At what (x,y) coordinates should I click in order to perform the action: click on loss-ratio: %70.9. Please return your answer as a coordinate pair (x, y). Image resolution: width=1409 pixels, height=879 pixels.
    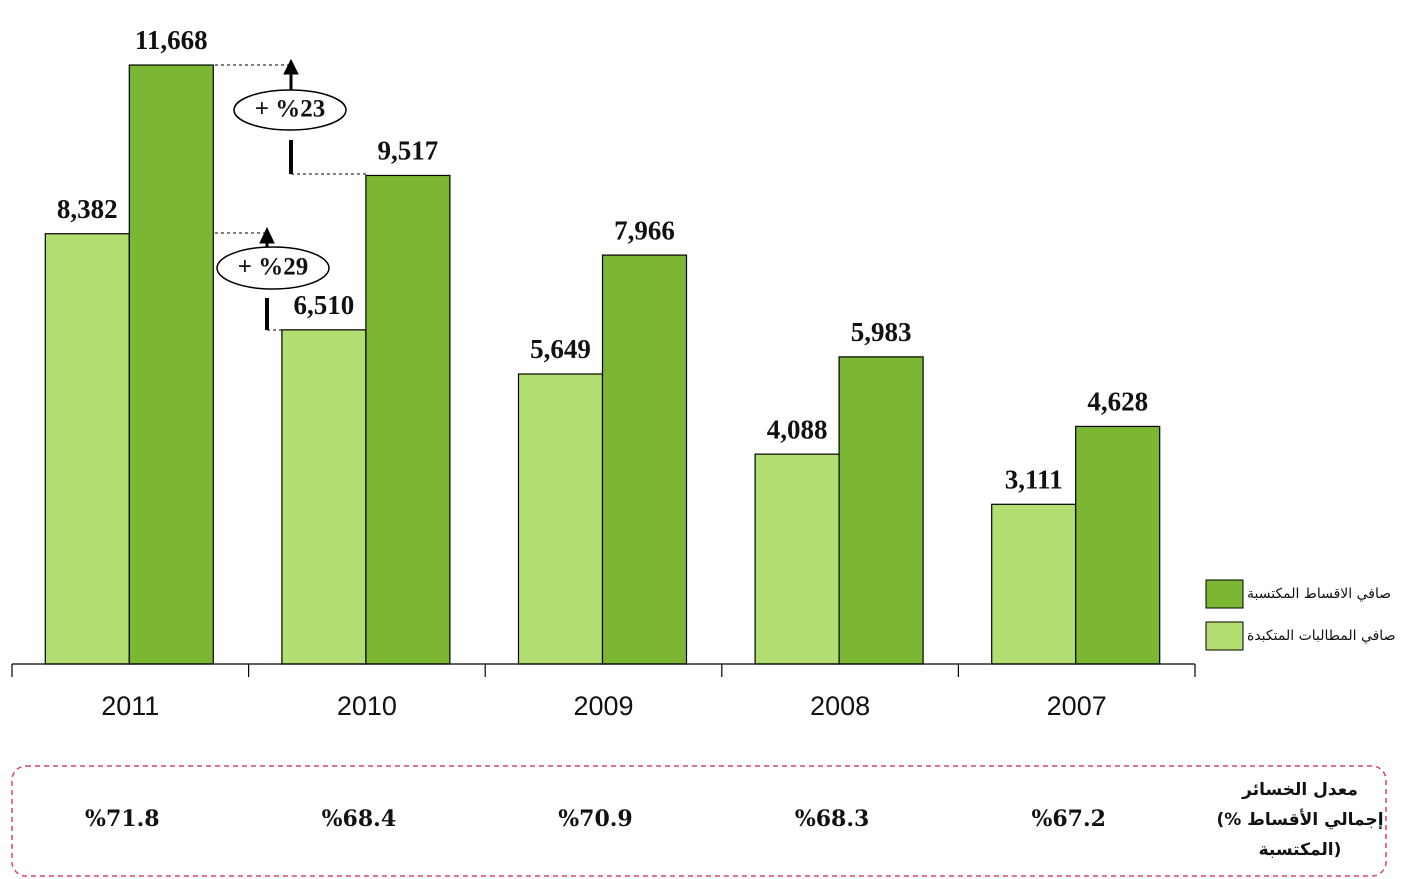
    Looking at the image, I should click on (595, 819).